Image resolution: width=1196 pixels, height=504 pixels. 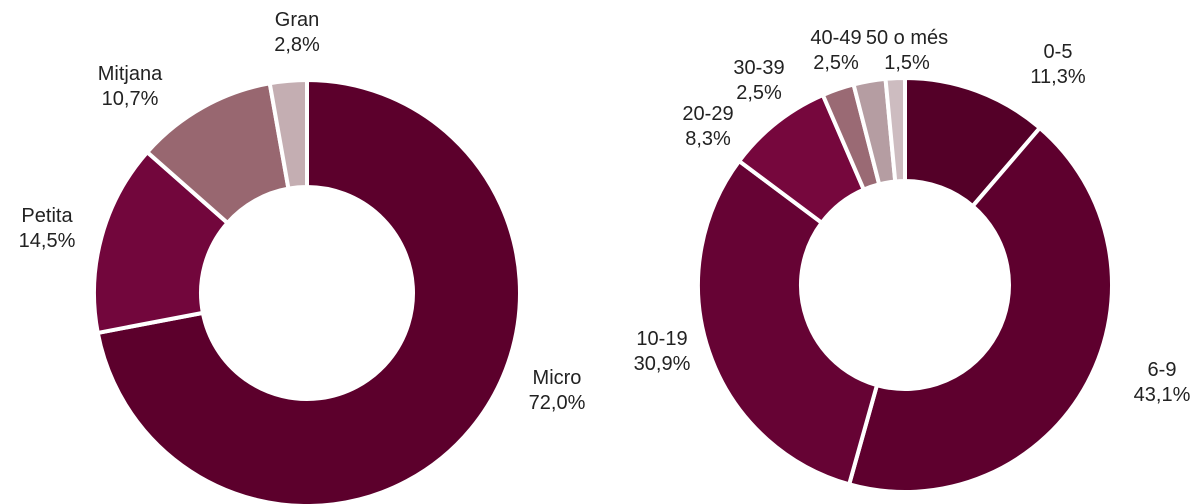 I want to click on slice-category-label: Gran, so click(x=297, y=20).